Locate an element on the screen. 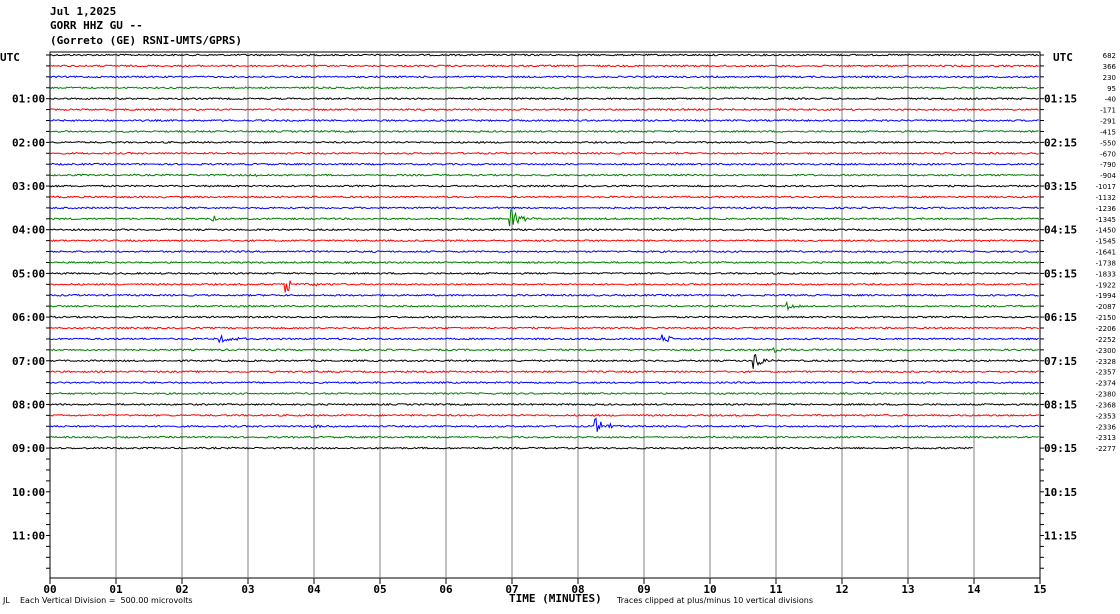 The height and width of the screenshot is (614, 1120). trace-offset-label: -1545 is located at coordinates (1106, 242).